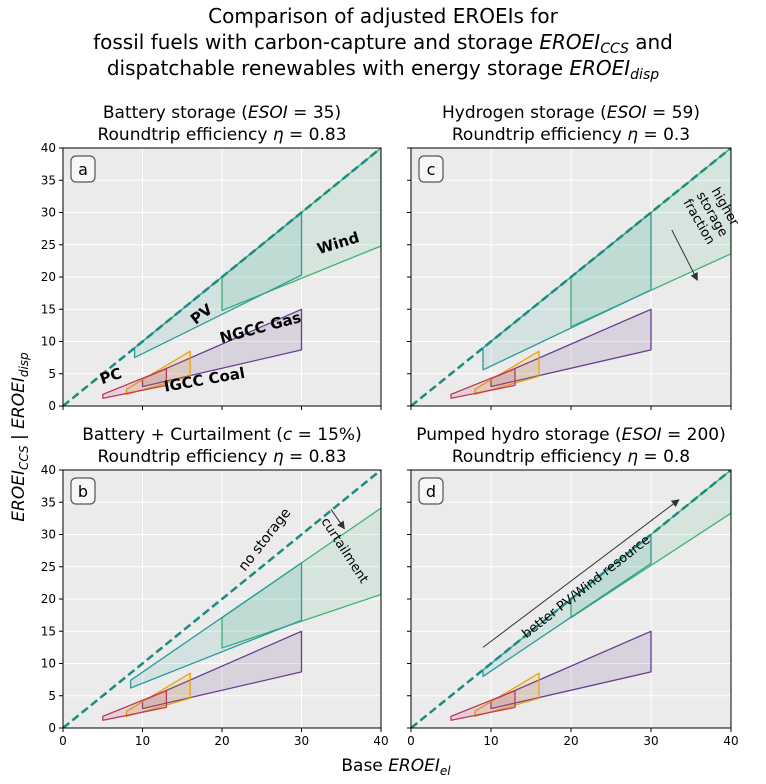 This screenshot has height=784, width=766. Describe the element at coordinates (383, 16) in the screenshot. I see `figure-title-line-1: Comparison of adjusted EROEIs for` at that location.